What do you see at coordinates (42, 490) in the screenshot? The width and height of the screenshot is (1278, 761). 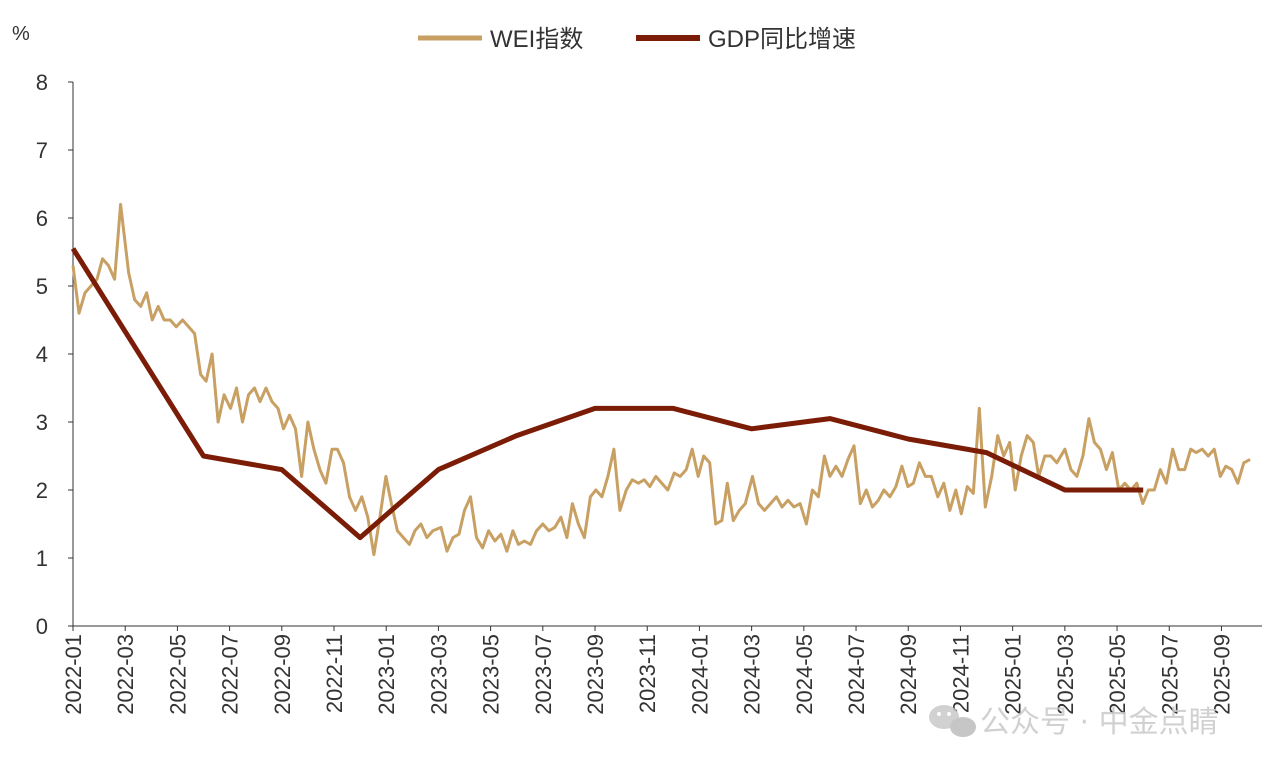 I see `y-tick-label: 2` at bounding box center [42, 490].